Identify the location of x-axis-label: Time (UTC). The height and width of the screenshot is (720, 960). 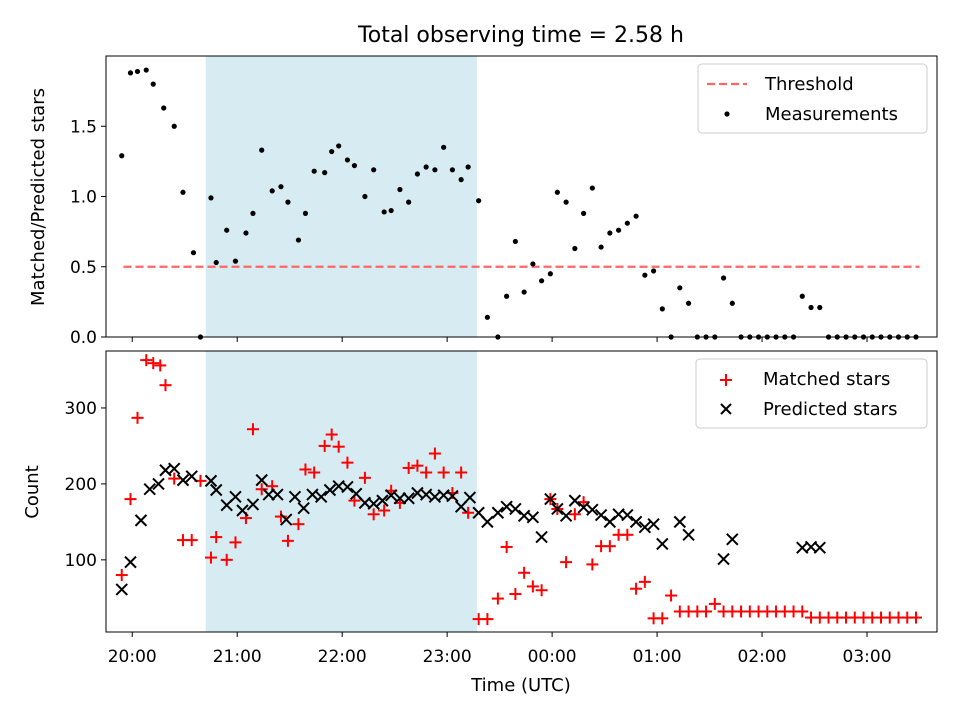
(520, 685).